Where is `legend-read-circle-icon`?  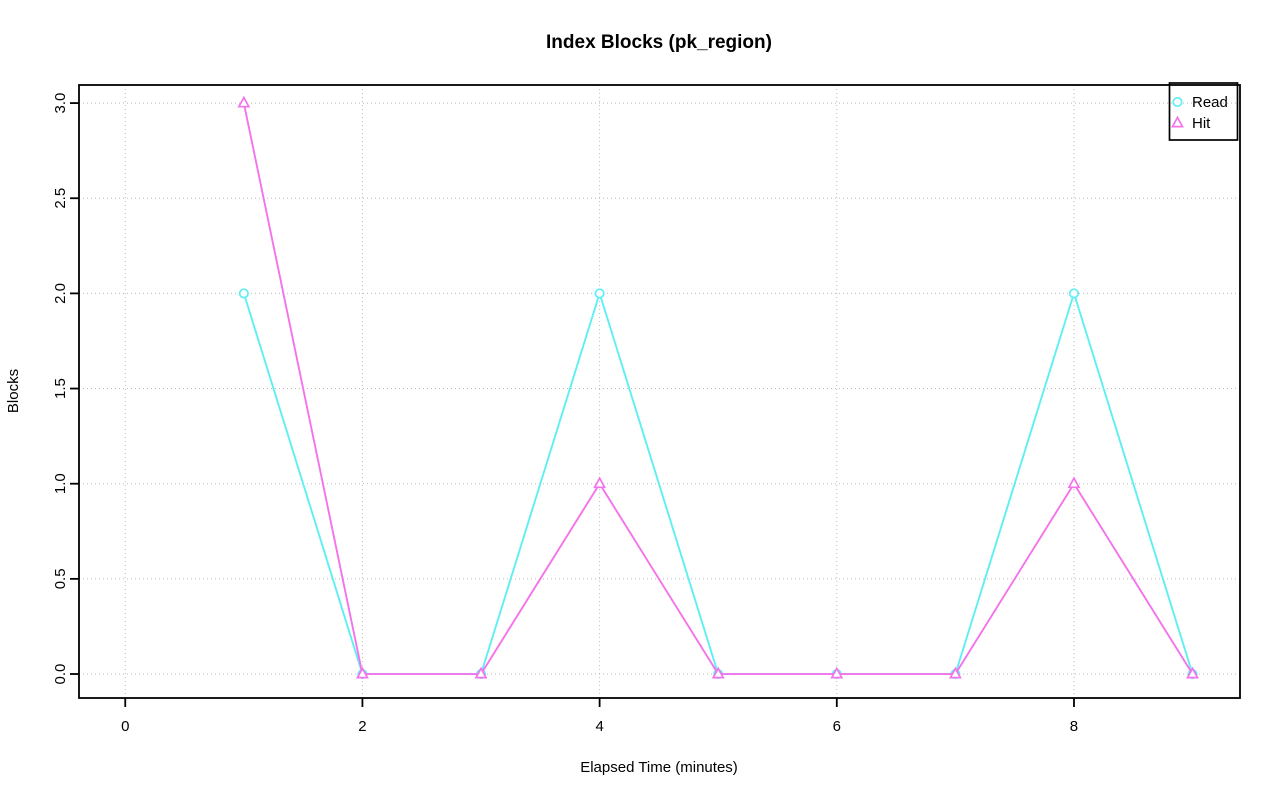 legend-read-circle-icon is located at coordinates (1177, 102).